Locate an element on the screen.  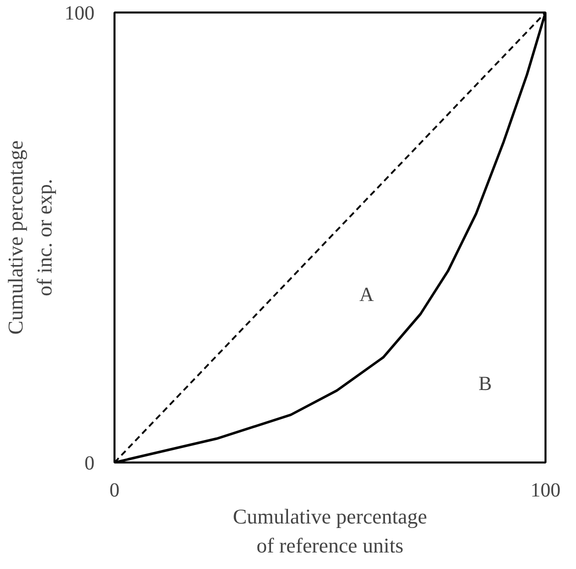
annotation: A is located at coordinates (366, 295).